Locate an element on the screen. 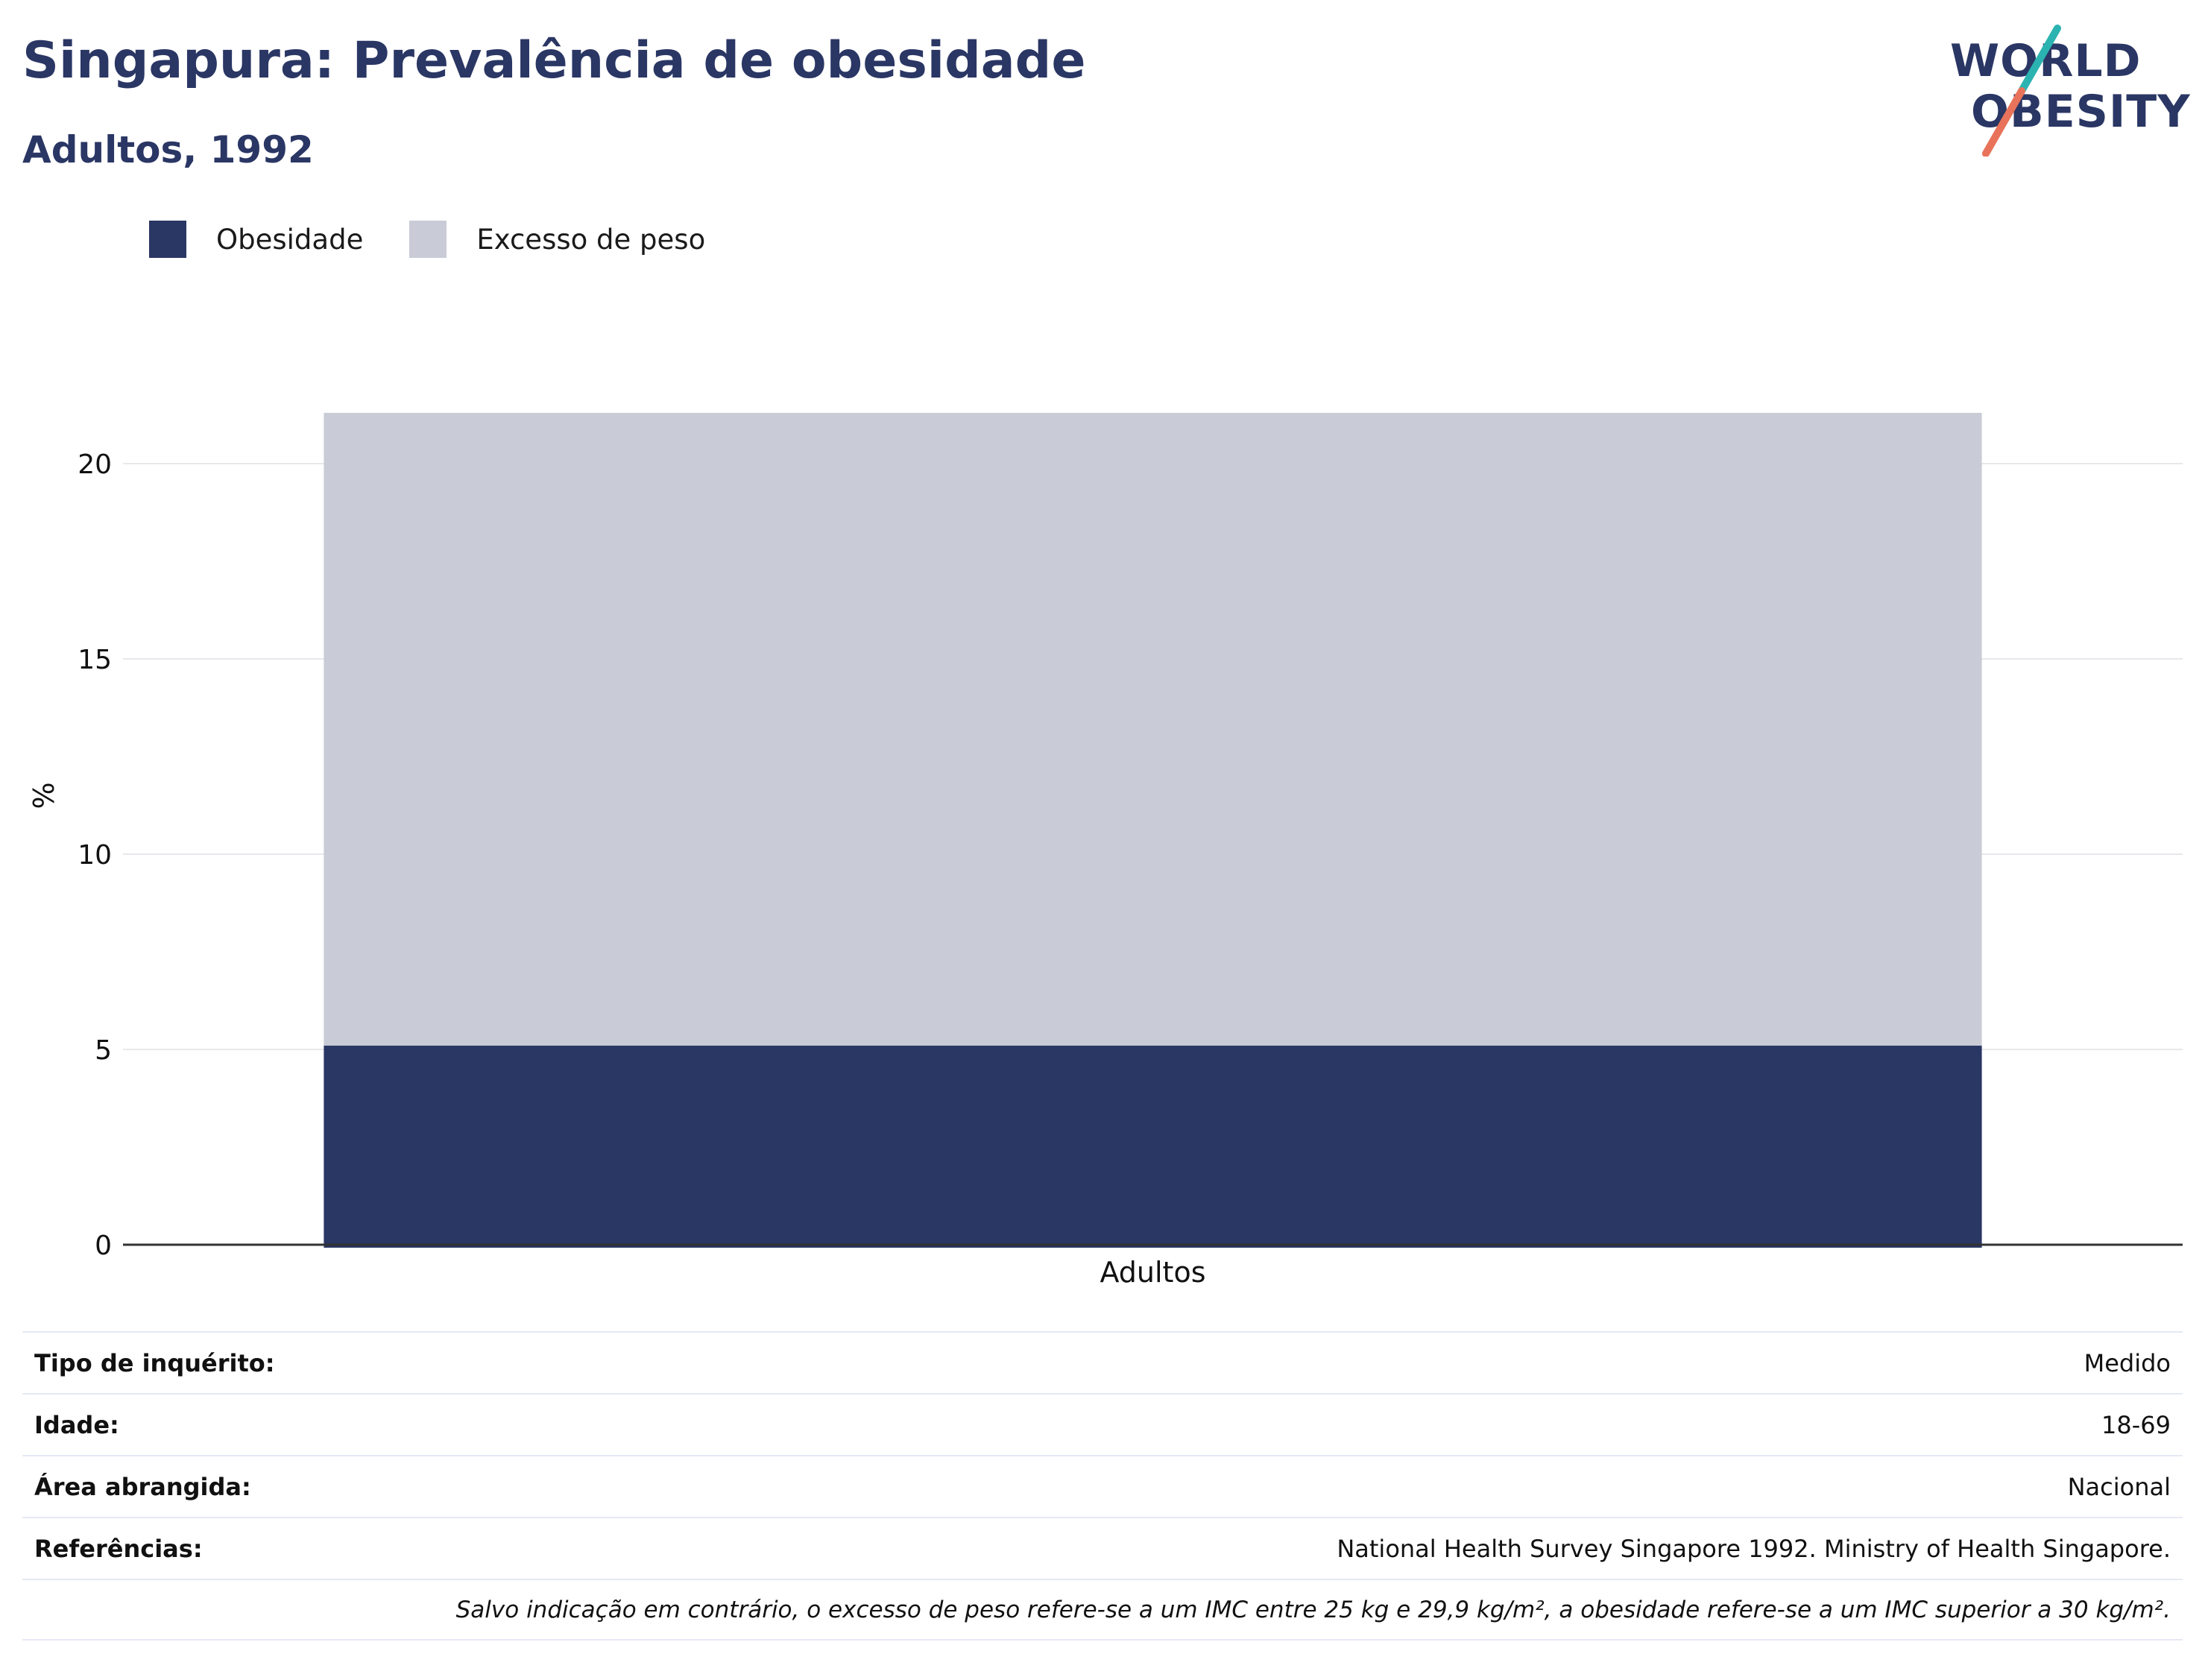 This screenshot has width=2205, height=1680. info-label: Tipo de inquérito: is located at coordinates (154, 1362).